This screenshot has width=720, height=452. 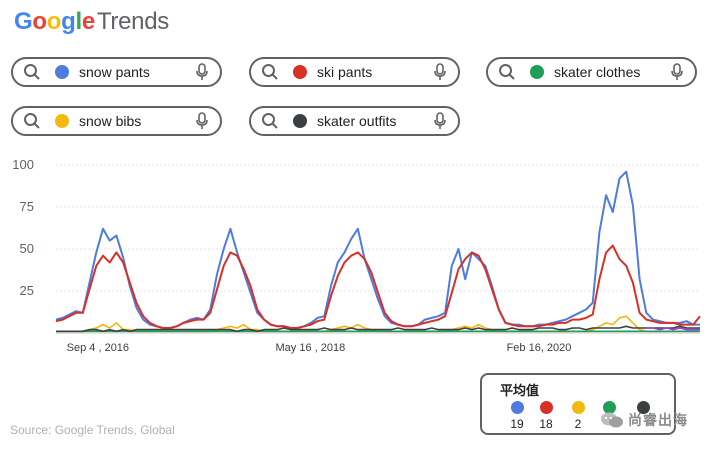 What do you see at coordinates (23, 164) in the screenshot?
I see `y-tick-label: 100` at bounding box center [23, 164].